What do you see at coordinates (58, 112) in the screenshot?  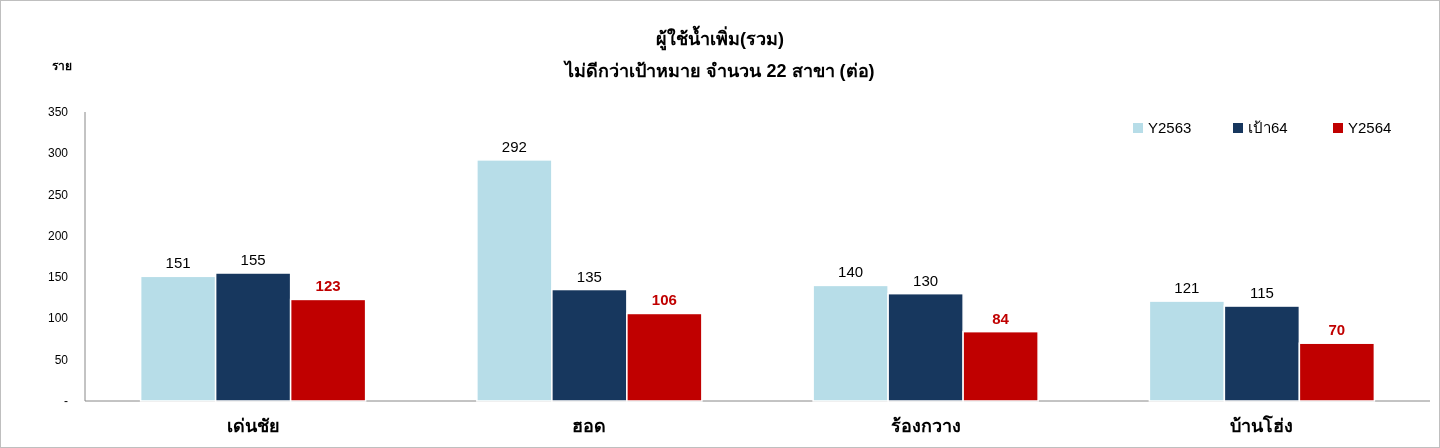 I see `y-tick-label: 350` at bounding box center [58, 112].